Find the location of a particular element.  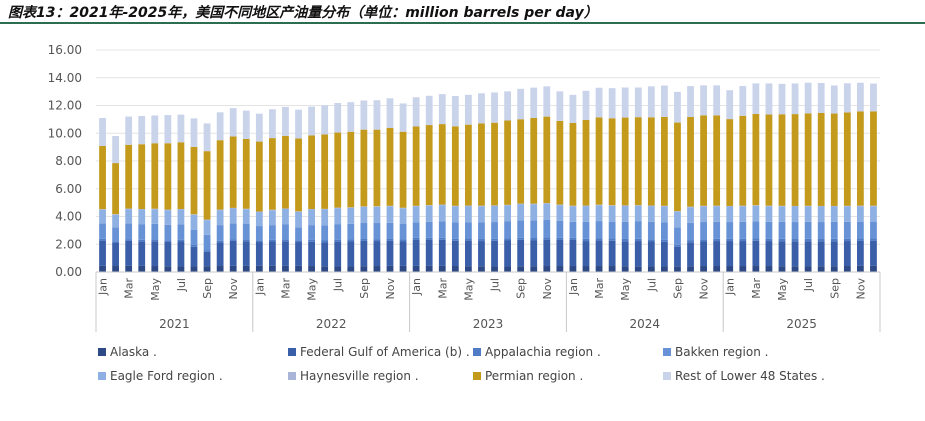

legend-item: Federal Gulf of America (b) . is located at coordinates (379, 352).